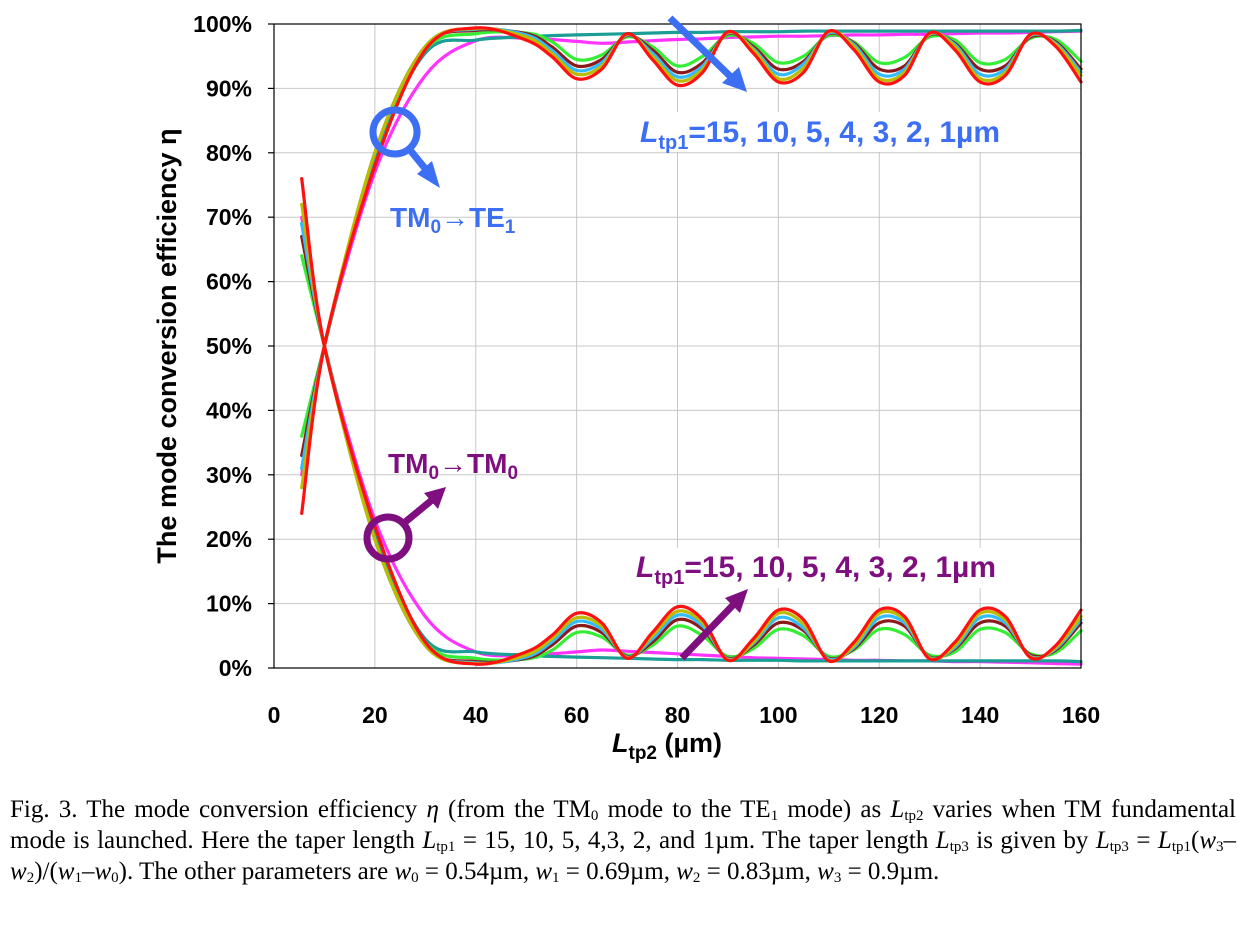  I want to click on tm-lengths-arrow-head, so click(736, 601).